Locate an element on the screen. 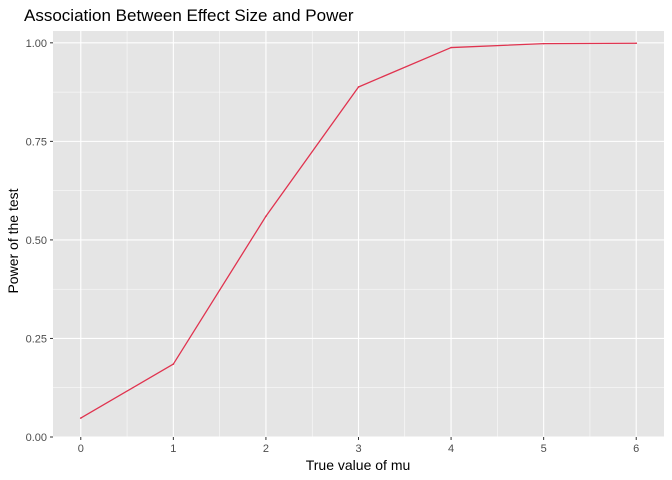 The height and width of the screenshot is (480, 672). y-tick-label: 1.00 is located at coordinates (36, 44).